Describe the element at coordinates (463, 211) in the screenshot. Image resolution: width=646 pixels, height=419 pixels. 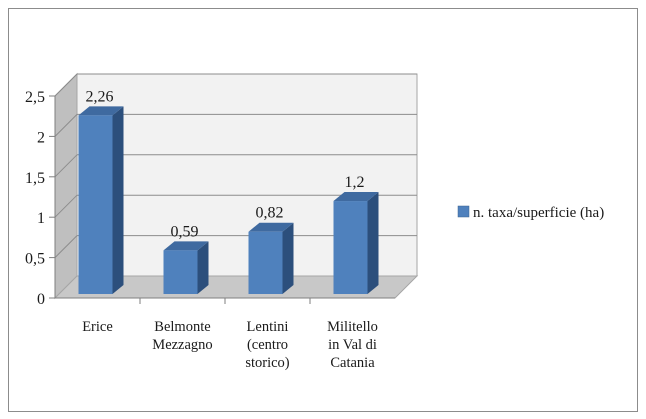
I see `legend-swatch` at that location.